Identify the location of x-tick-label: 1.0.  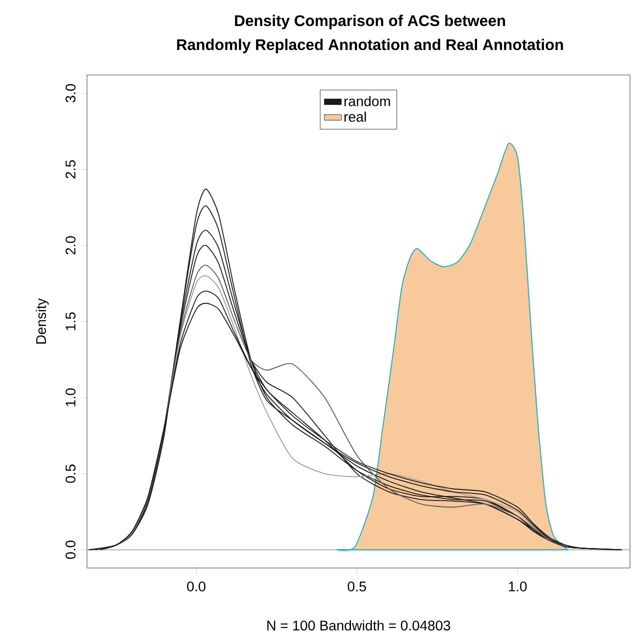
(517, 587).